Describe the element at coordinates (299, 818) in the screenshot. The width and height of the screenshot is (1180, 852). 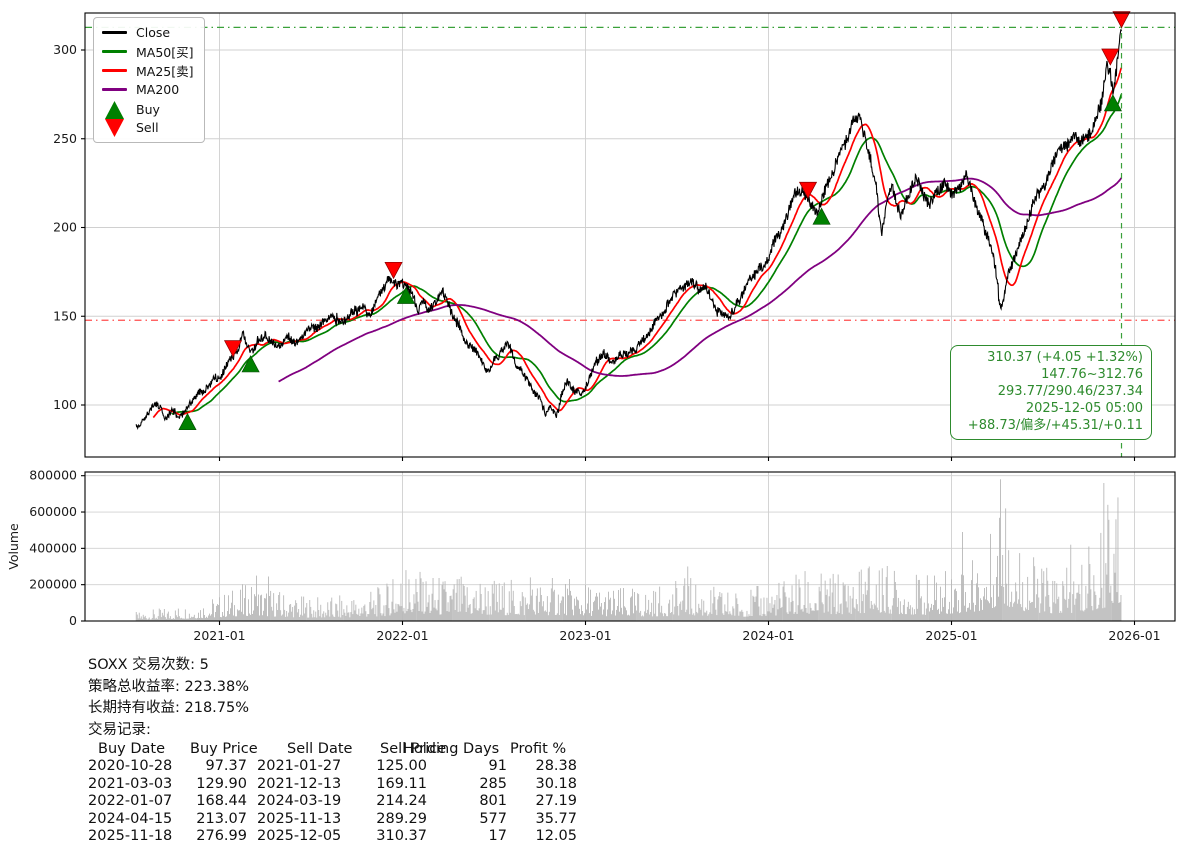
I see `trade-cell: 2025-11-13` at that location.